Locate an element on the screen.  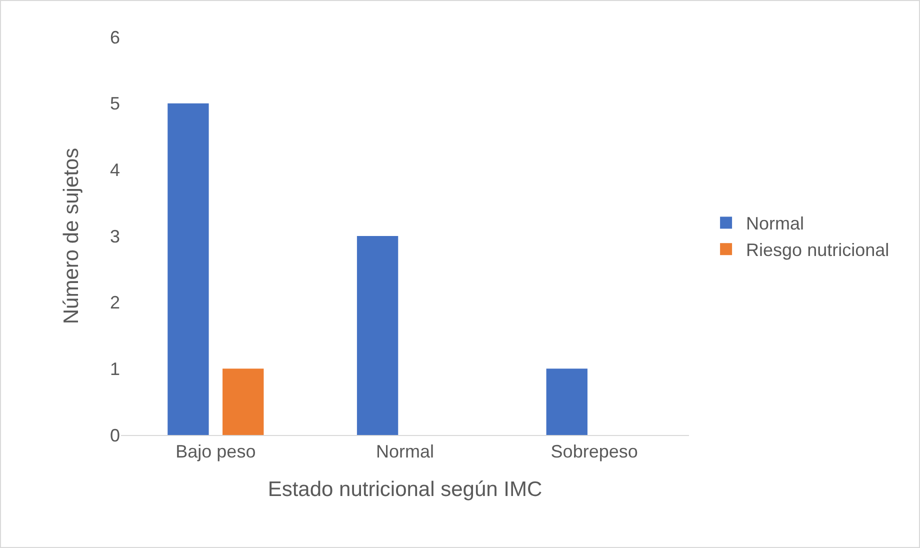
y-tick-label: 3 is located at coordinates (115, 236).